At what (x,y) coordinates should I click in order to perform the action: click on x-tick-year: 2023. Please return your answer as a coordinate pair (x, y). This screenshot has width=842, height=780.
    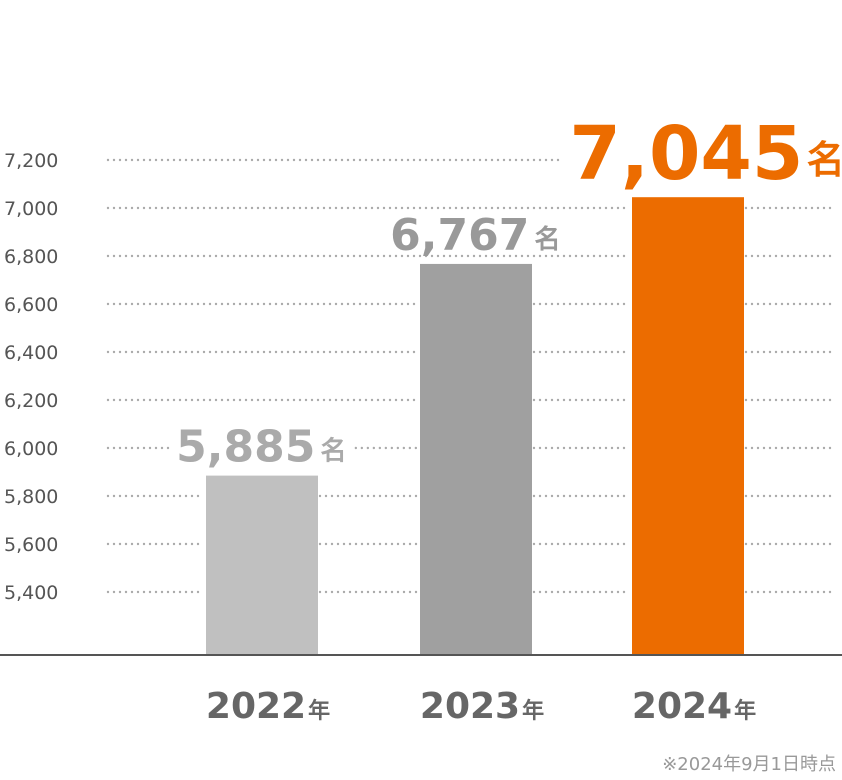
    Looking at the image, I should click on (470, 706).